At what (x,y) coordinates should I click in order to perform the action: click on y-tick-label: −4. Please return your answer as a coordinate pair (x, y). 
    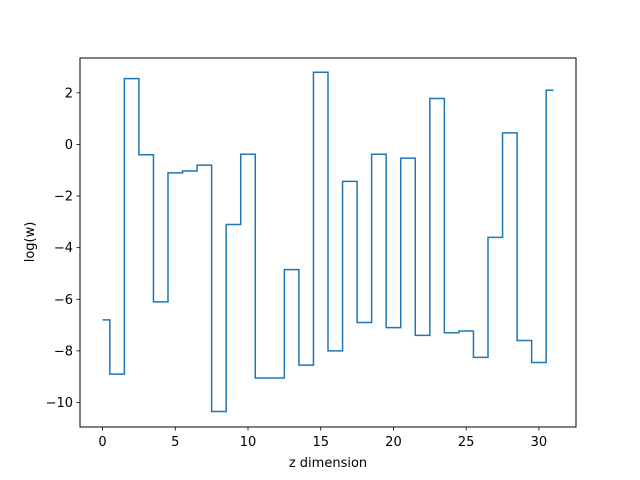
    Looking at the image, I should click on (63, 248).